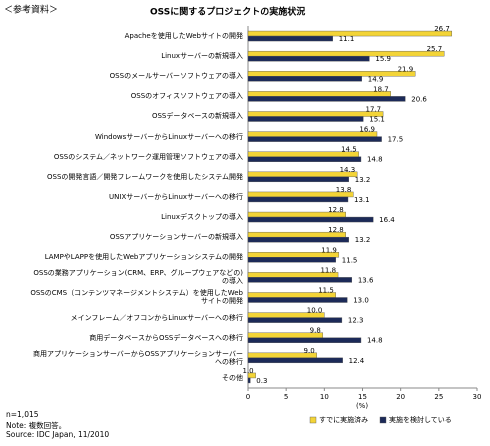 The width and height of the screenshot is (490, 446). What do you see at coordinates (400, 397) in the screenshot?
I see `x-tick-label: 20` at bounding box center [400, 397].